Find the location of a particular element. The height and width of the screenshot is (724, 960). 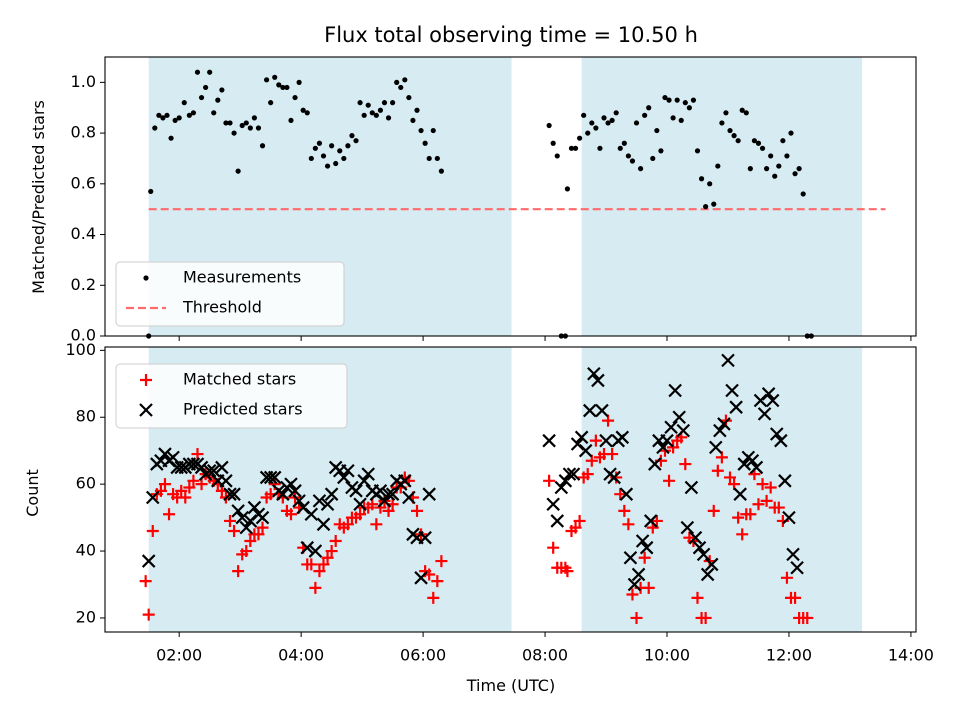

x-tick-label: 14:00 is located at coordinates (911, 655).